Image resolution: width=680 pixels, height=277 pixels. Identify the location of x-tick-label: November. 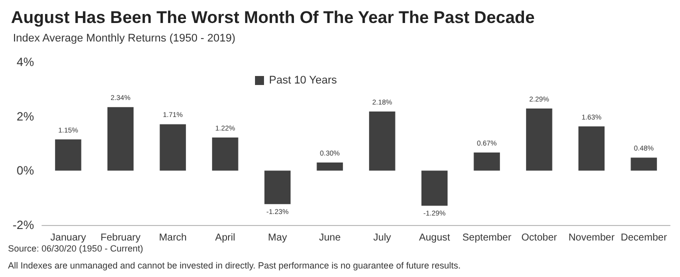
(592, 238).